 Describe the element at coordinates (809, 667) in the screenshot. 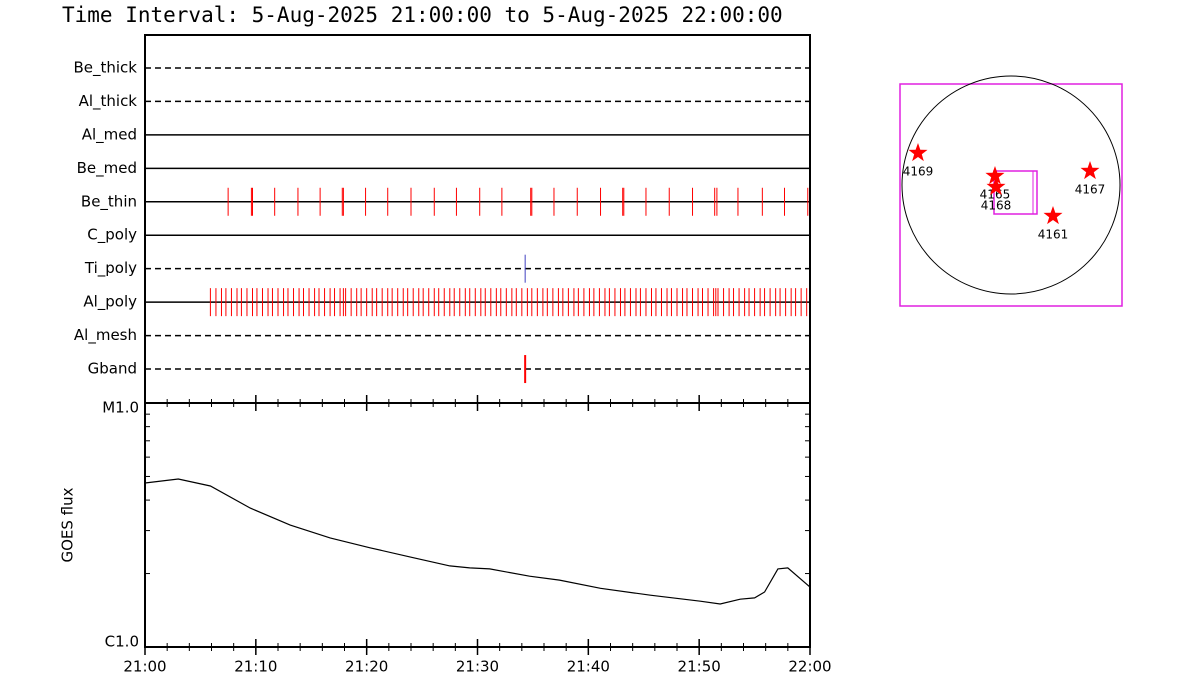

I see `x-tick-label: 22:00` at that location.